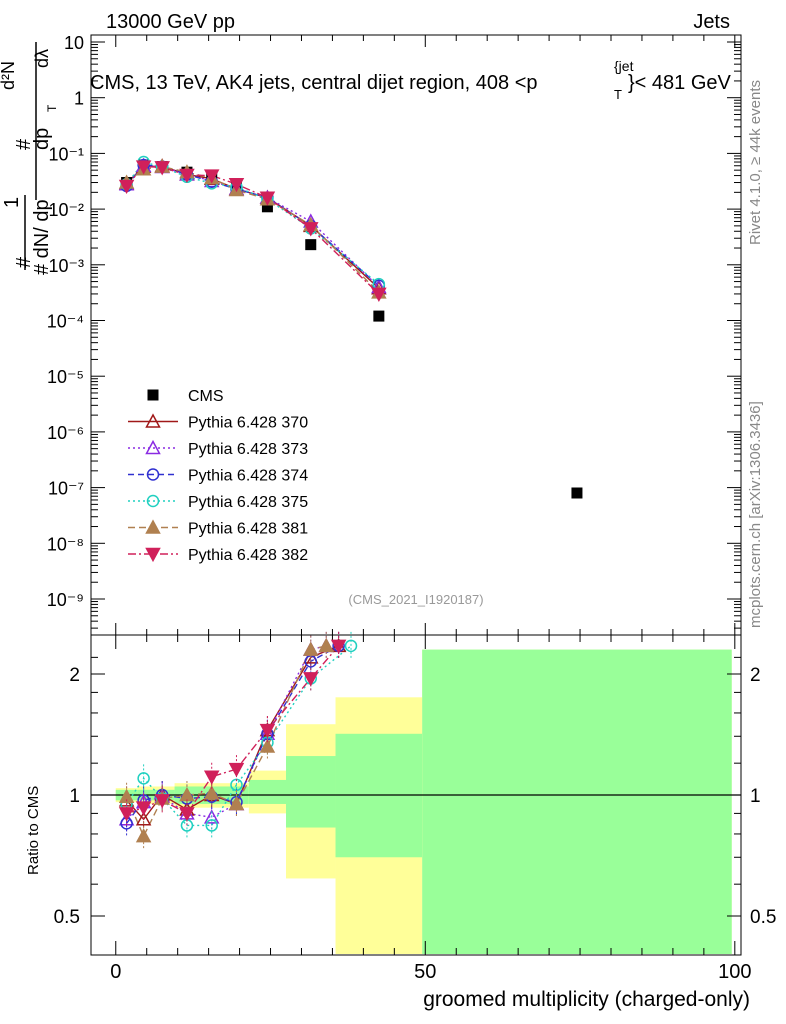  Describe the element at coordinates (66, 154) in the screenshot. I see `main-y-tick-label: 10⁻¹` at that location.